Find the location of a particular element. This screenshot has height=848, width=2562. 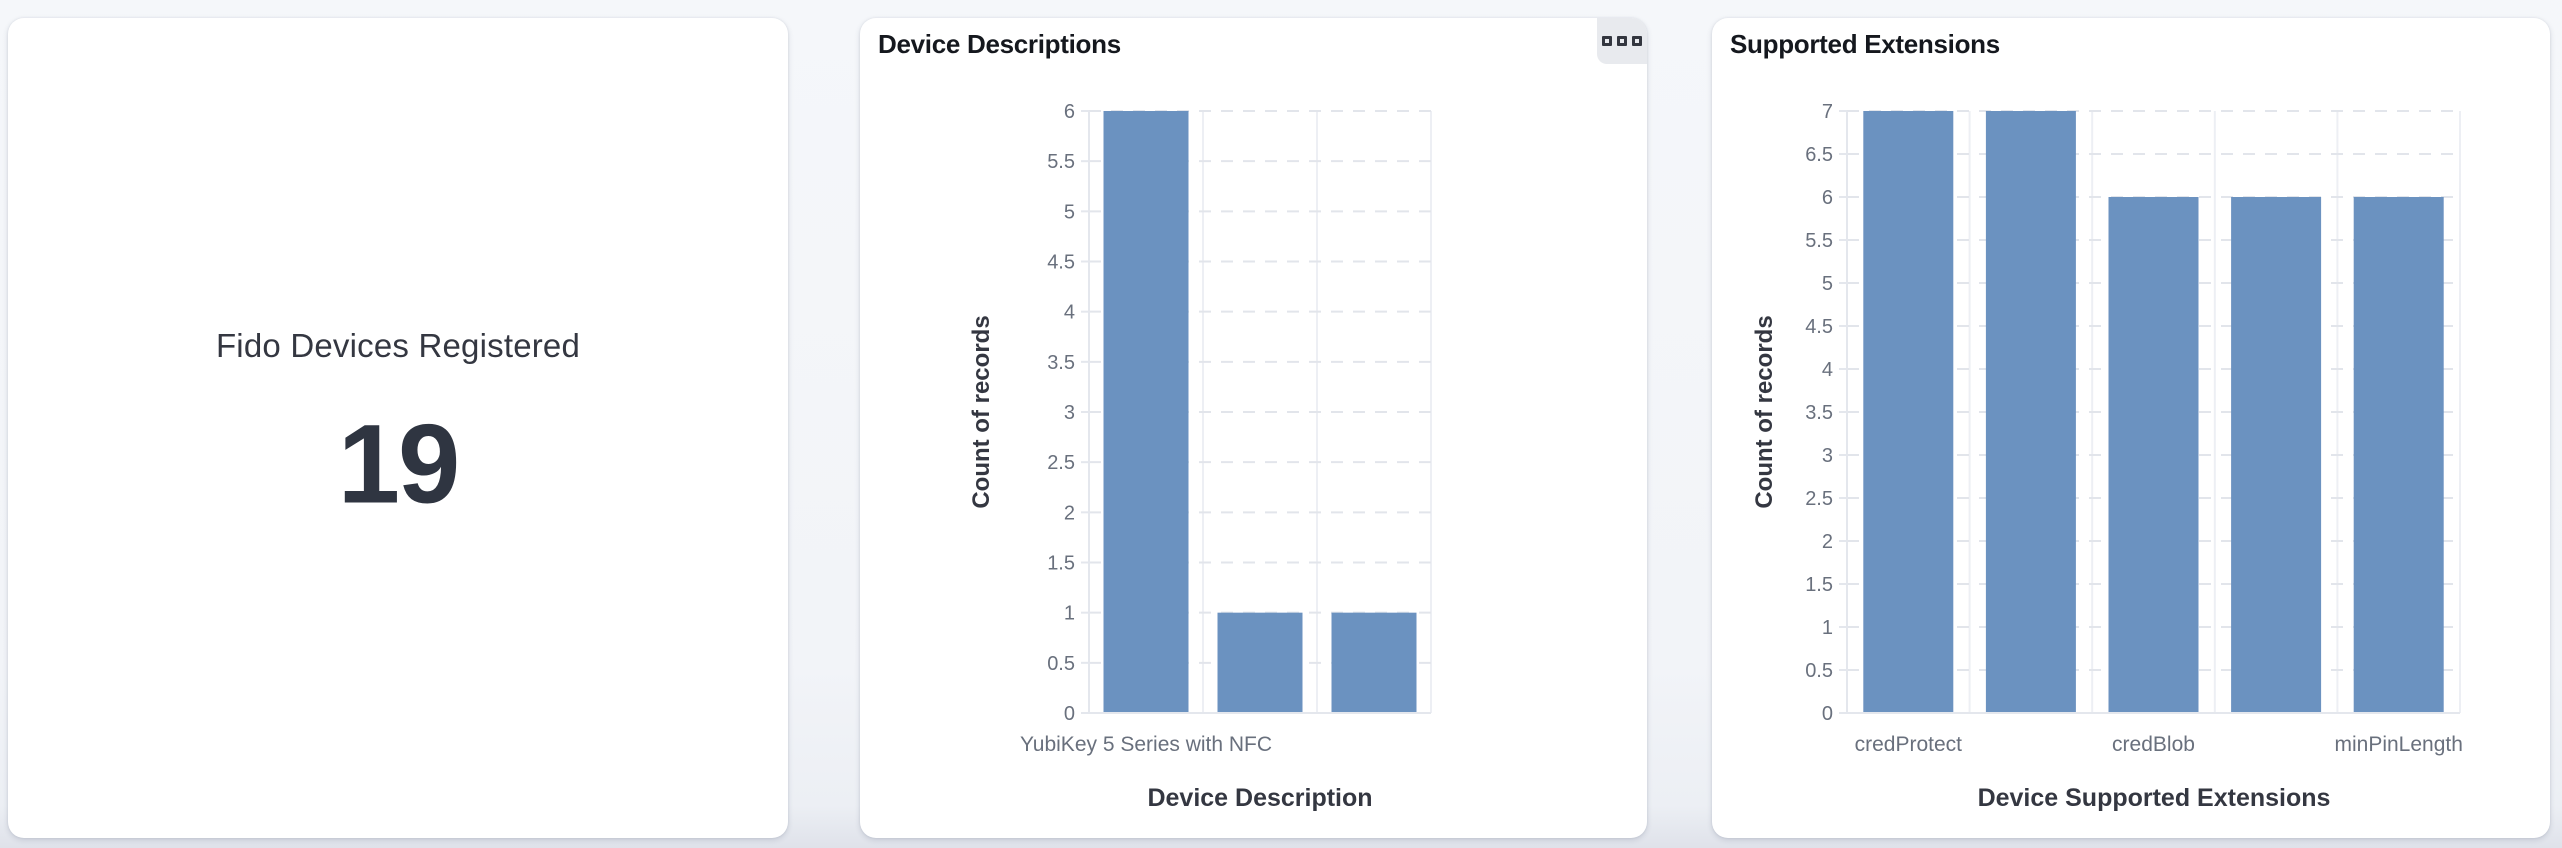

x-tick-label: credProtect is located at coordinates (1909, 744).